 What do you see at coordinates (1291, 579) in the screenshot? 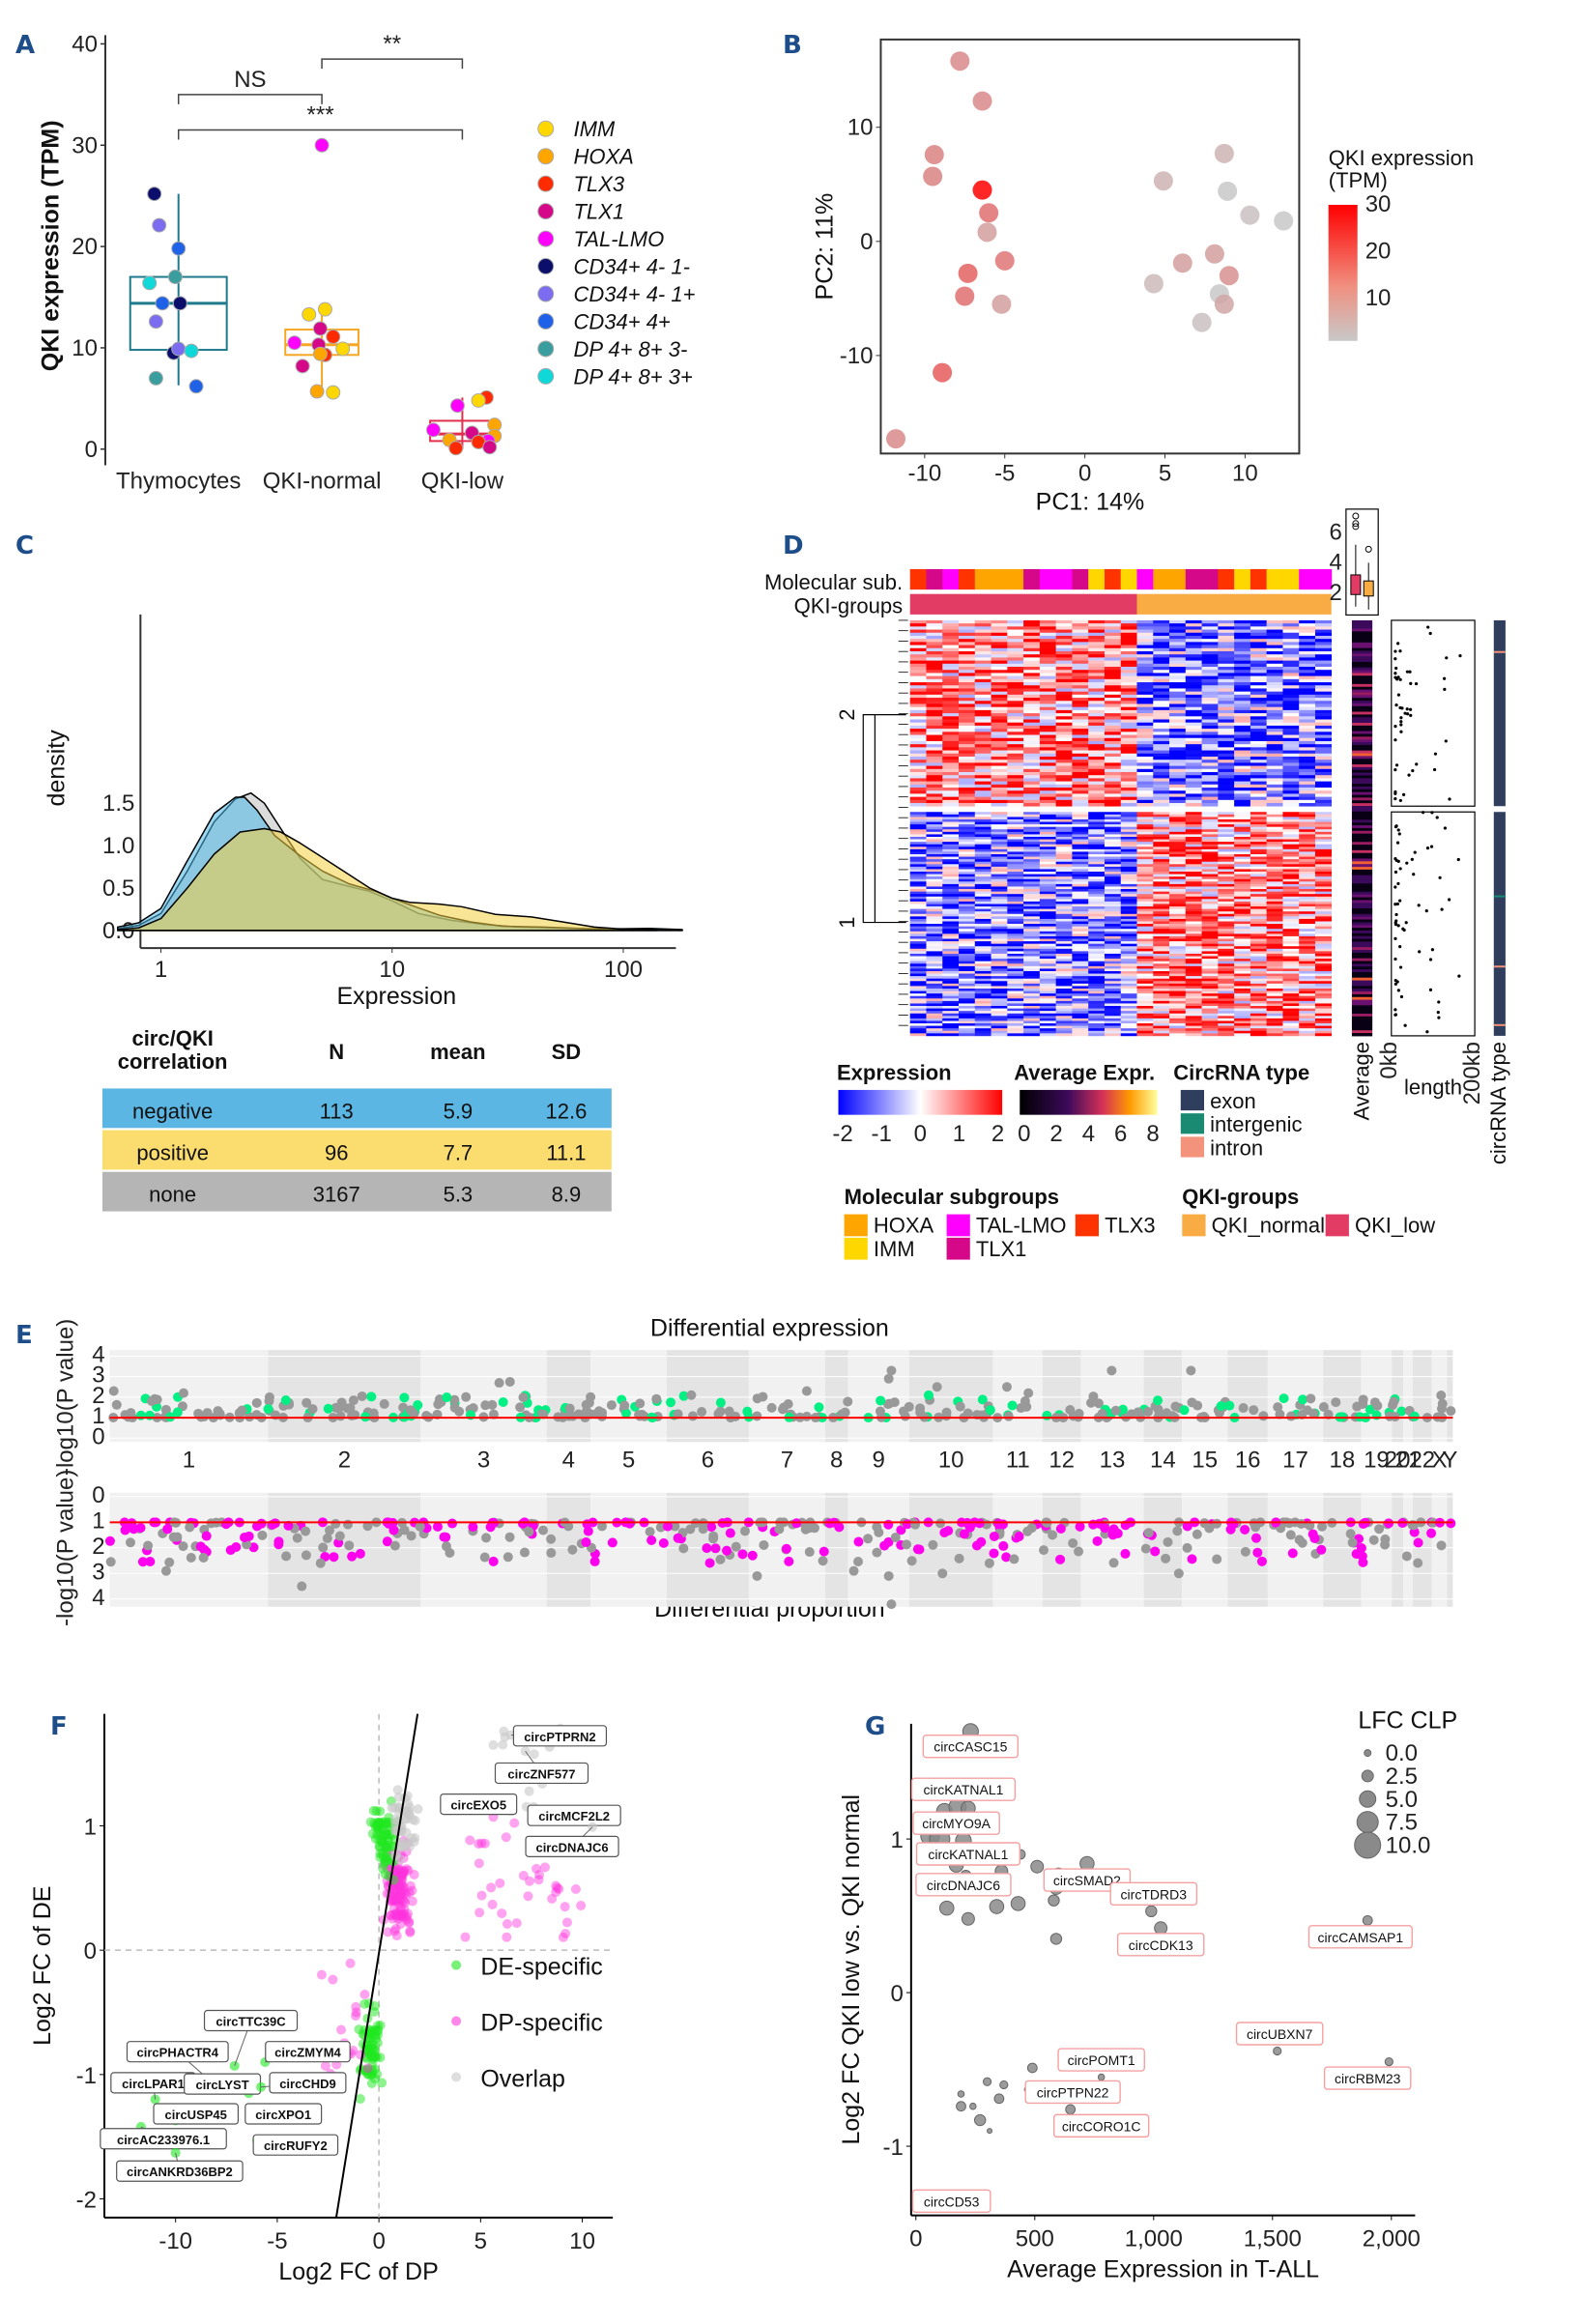
I see `molecular-sub-cell` at bounding box center [1291, 579].